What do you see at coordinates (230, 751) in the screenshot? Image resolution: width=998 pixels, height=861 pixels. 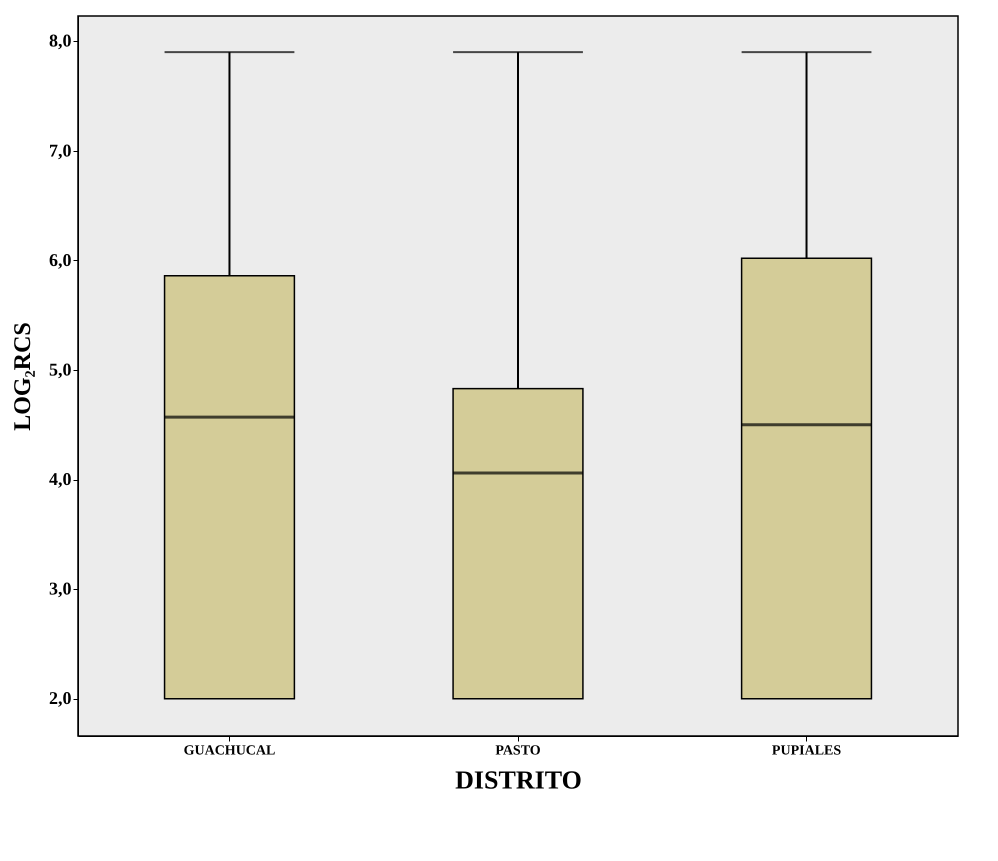 I see `x-tick-label: GUACHUCAL` at bounding box center [230, 751].